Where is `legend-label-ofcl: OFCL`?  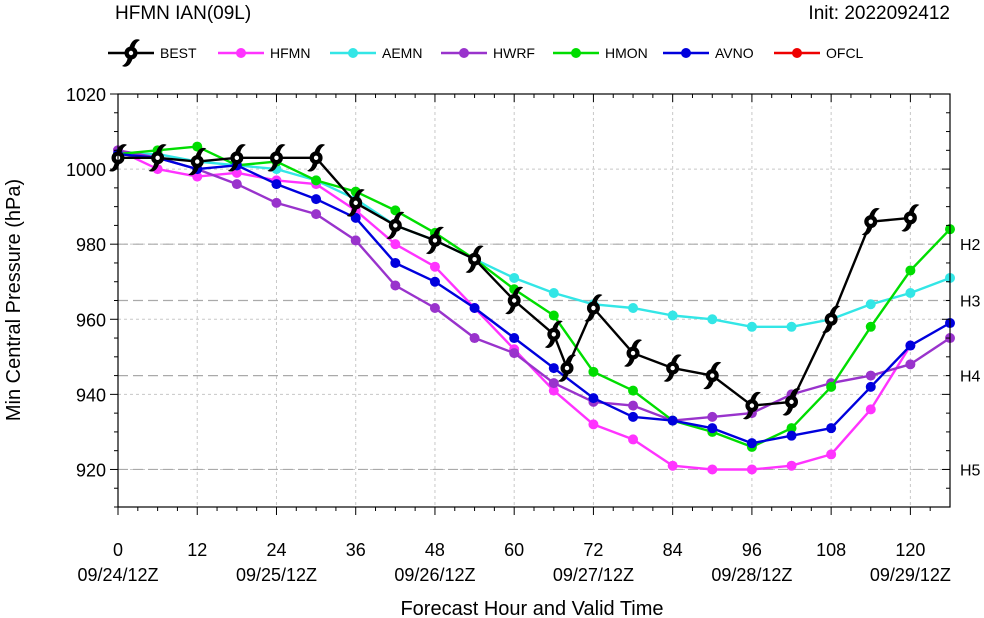
legend-label-ofcl: OFCL is located at coordinates (845, 53).